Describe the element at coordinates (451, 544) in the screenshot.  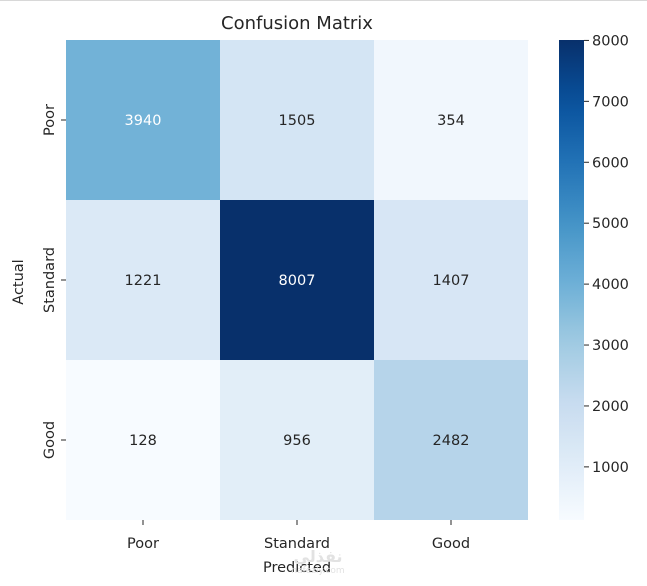
I see `x-tick-label: Good` at that location.